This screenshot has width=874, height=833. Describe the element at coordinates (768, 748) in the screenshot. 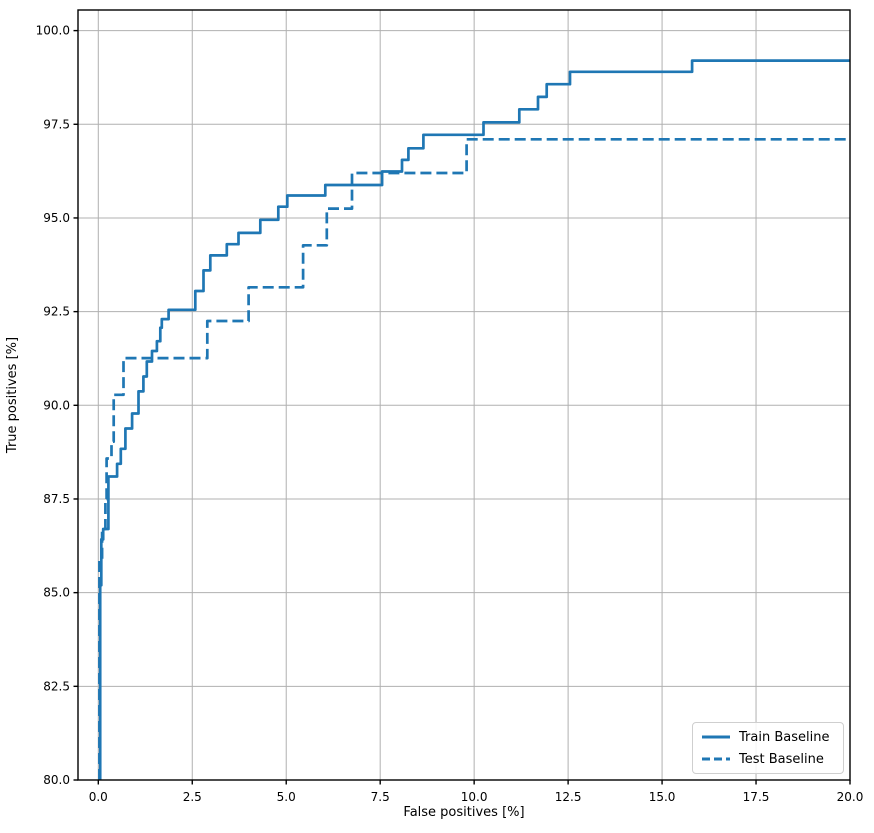

I see `legend: Train Baseline Test Baseline` at that location.